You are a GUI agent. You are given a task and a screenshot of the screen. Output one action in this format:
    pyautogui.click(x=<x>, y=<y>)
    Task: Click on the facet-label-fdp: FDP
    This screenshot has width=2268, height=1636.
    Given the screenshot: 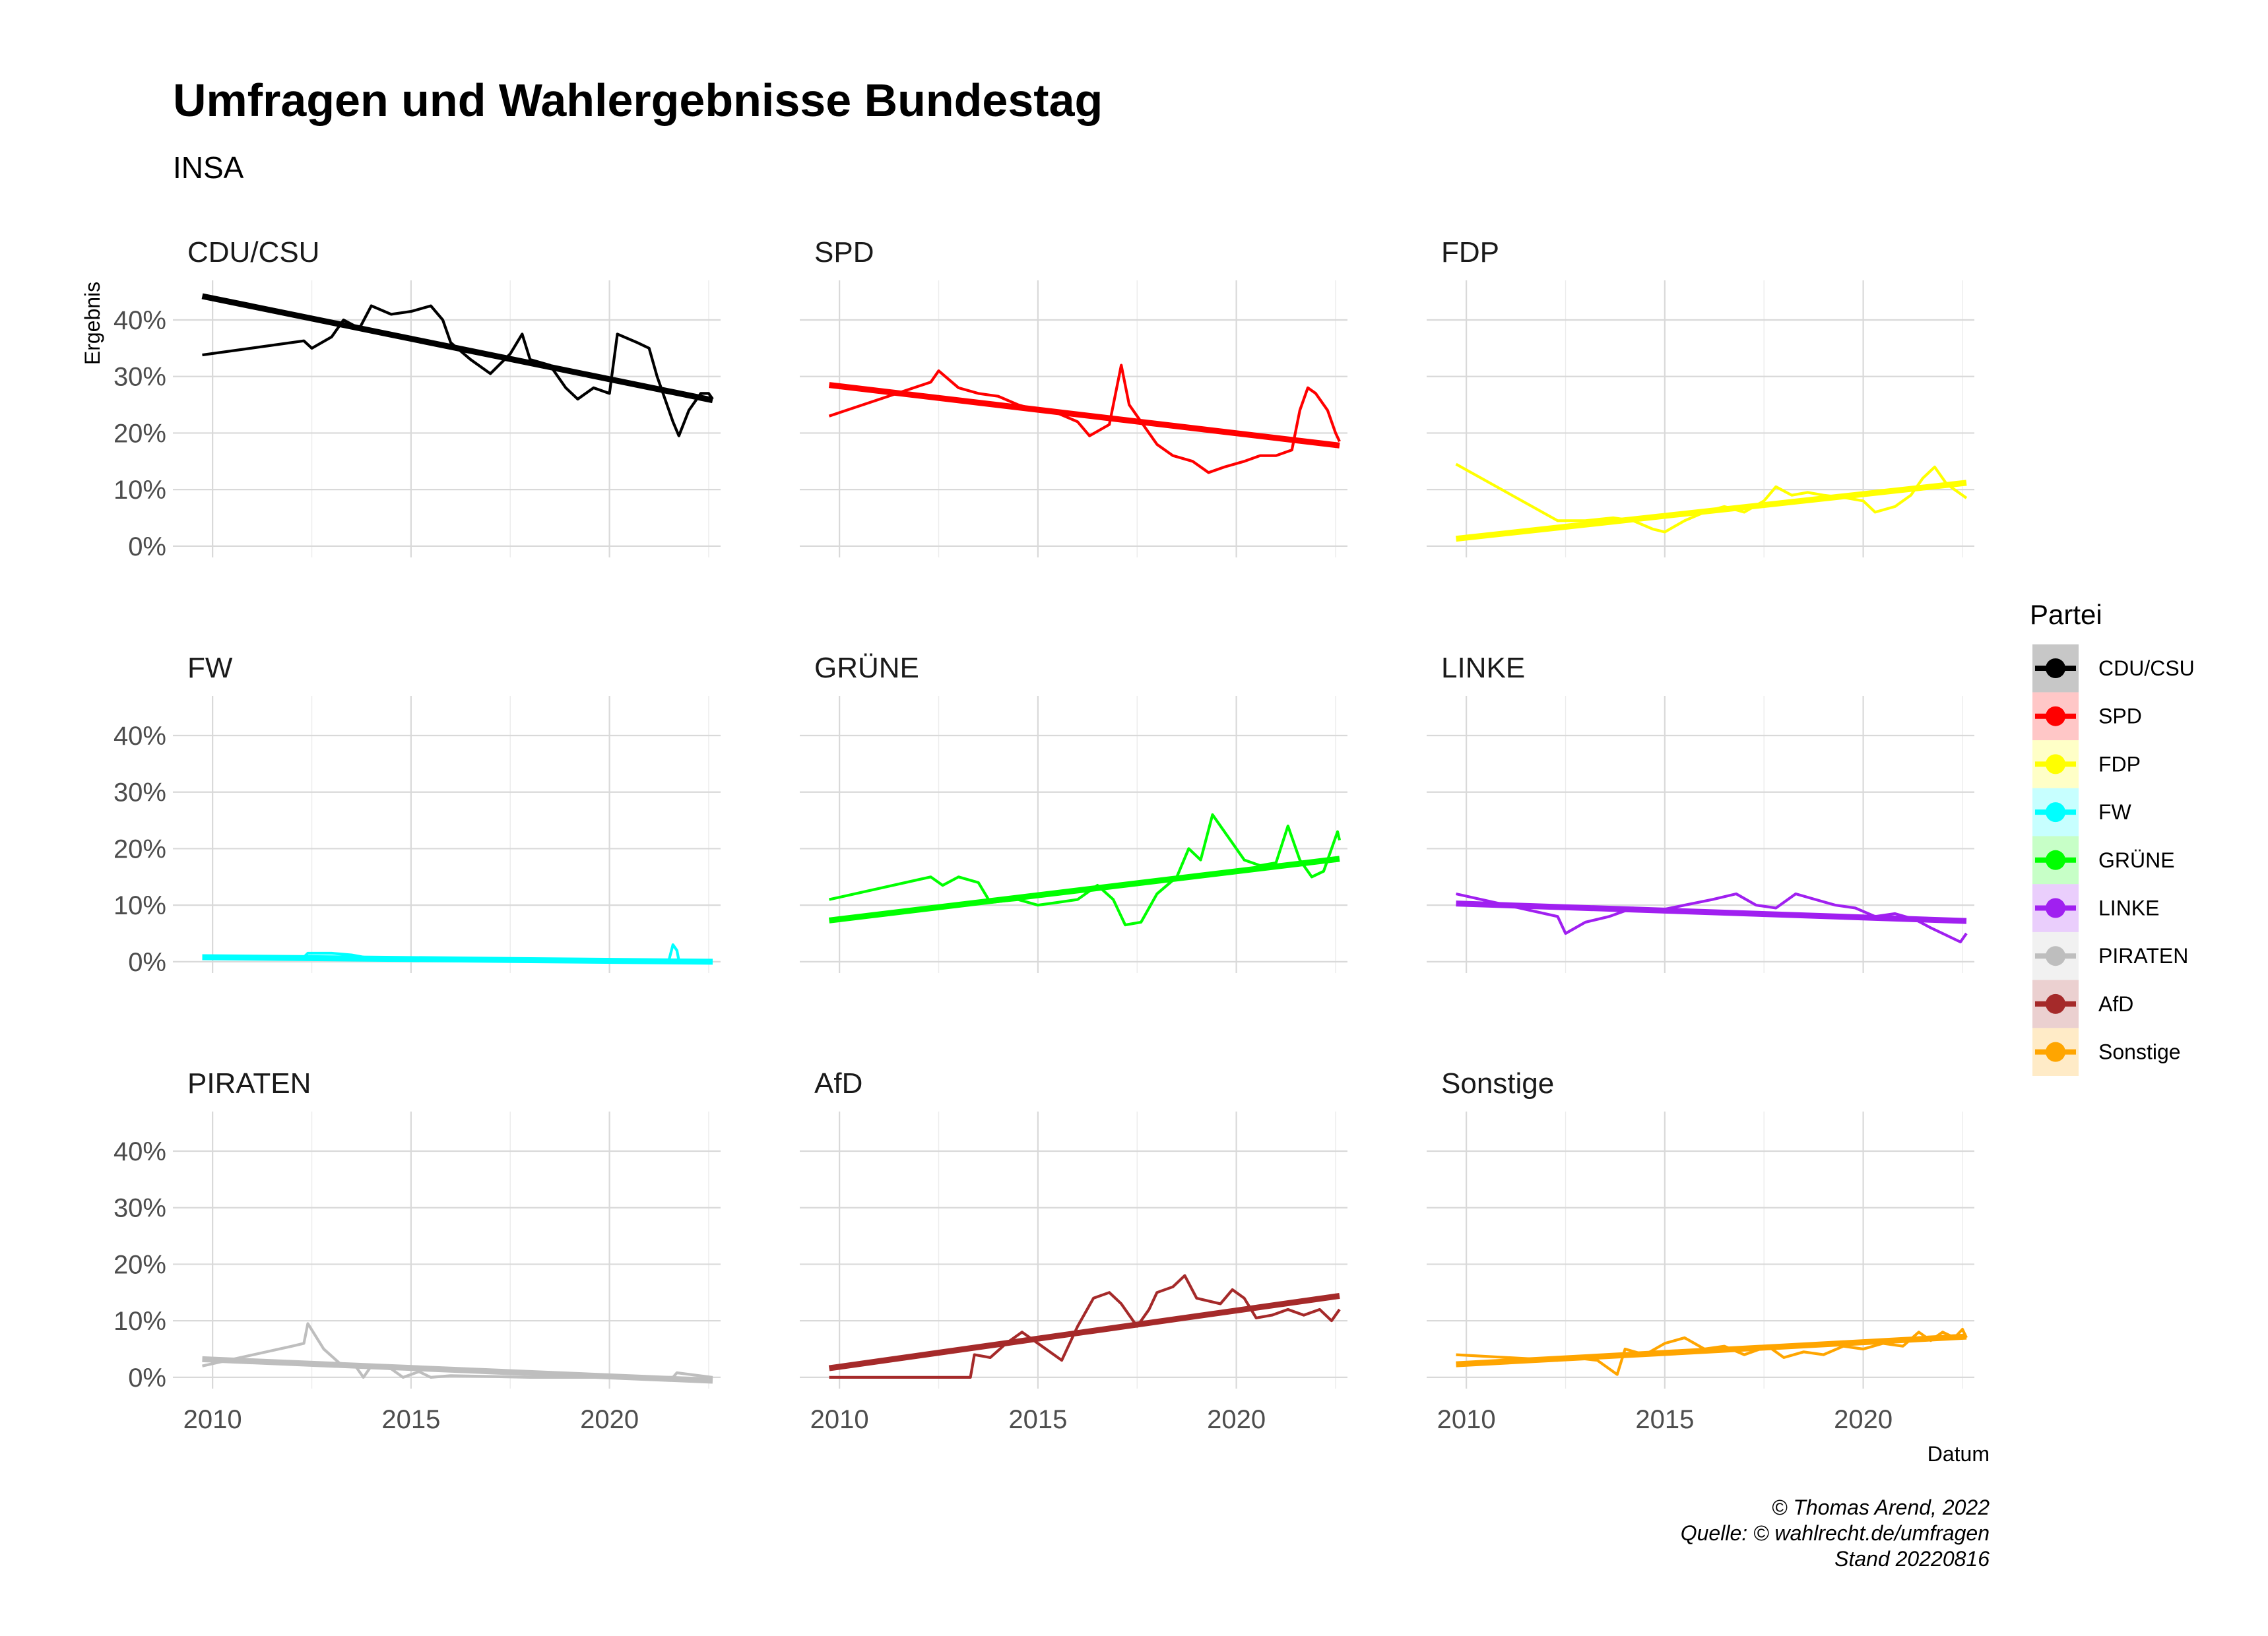 What is the action you would take?
    pyautogui.click(x=1470, y=252)
    